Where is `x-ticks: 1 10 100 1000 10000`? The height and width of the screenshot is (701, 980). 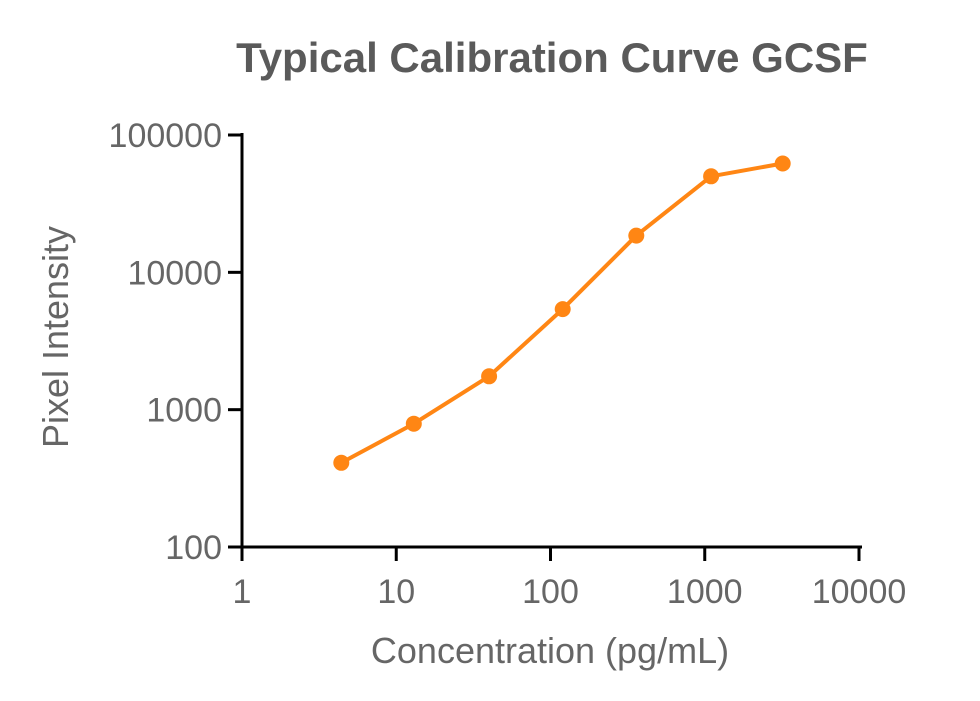
x-ticks: 1 10 100 1000 10000 is located at coordinates (570, 579).